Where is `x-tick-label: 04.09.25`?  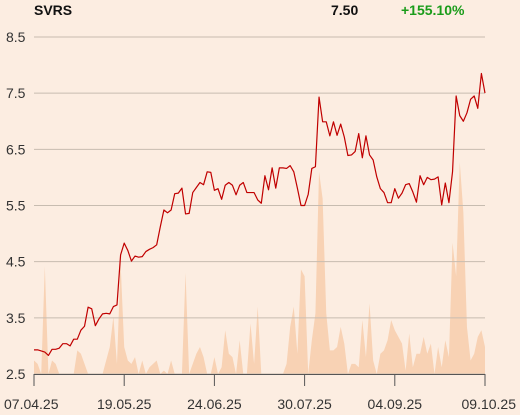 x-tick-label: 04.09.25 is located at coordinates (395, 404).